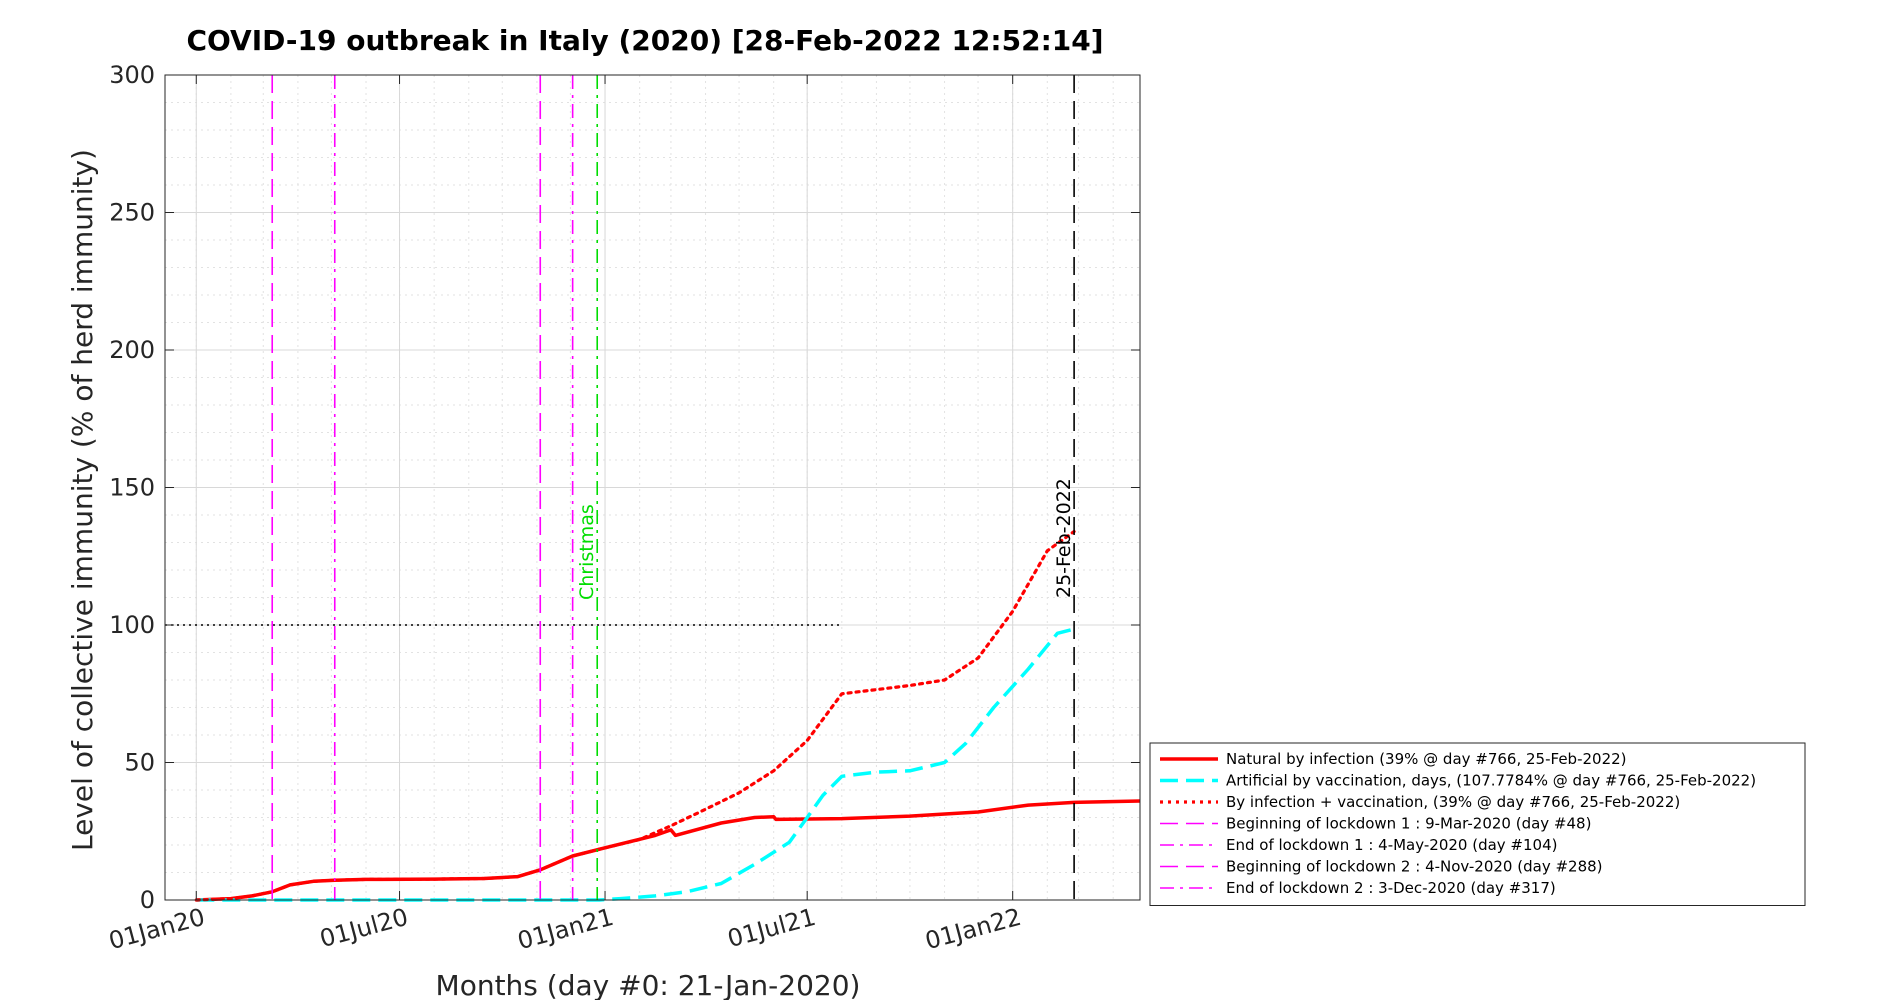 The width and height of the screenshot is (1900, 1000). Describe the element at coordinates (132, 350) in the screenshot. I see `y-tick-label: 200` at that location.